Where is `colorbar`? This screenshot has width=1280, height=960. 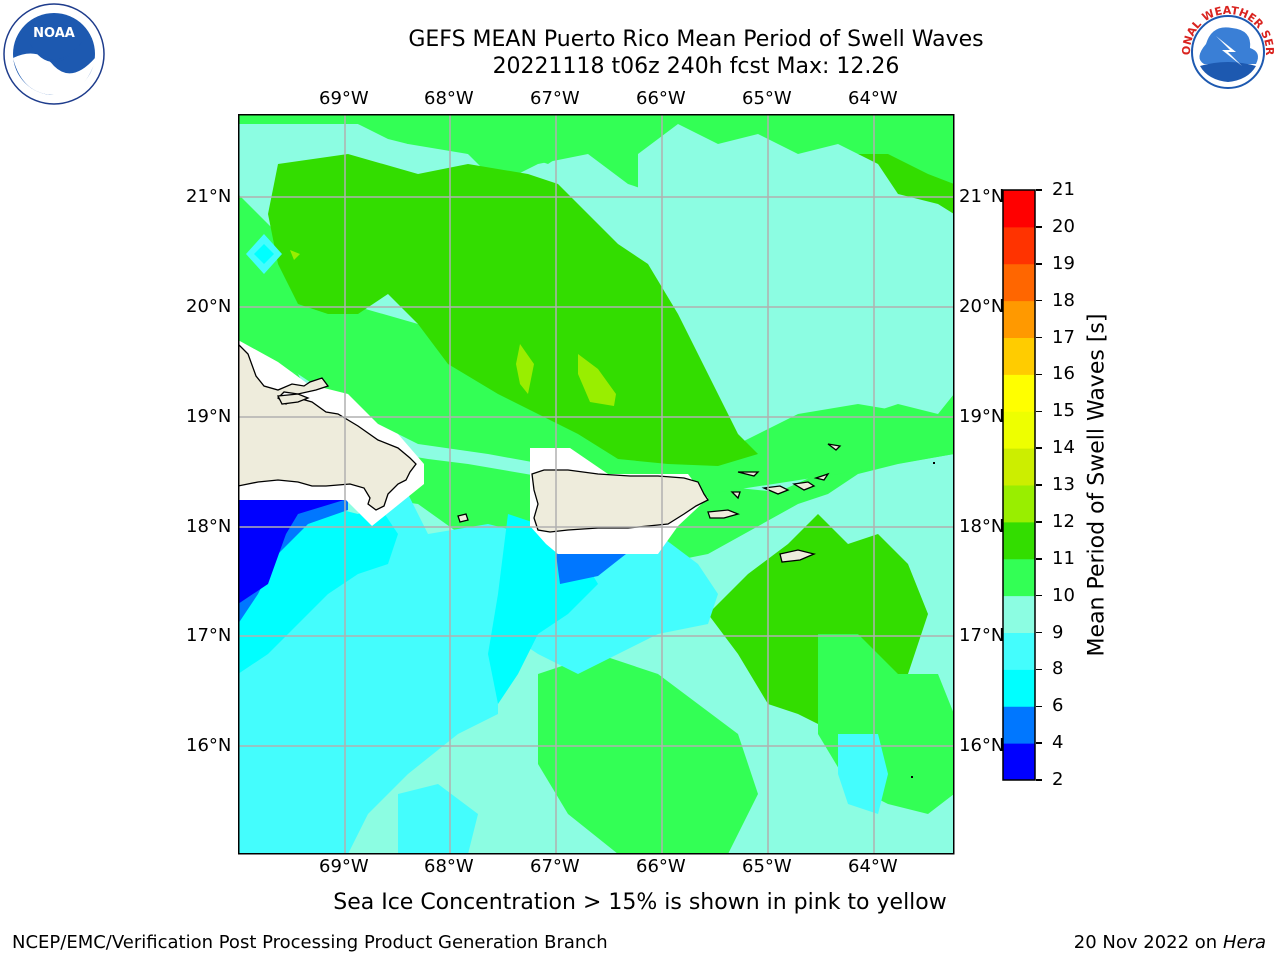
colorbar is located at coordinates (1019, 485).